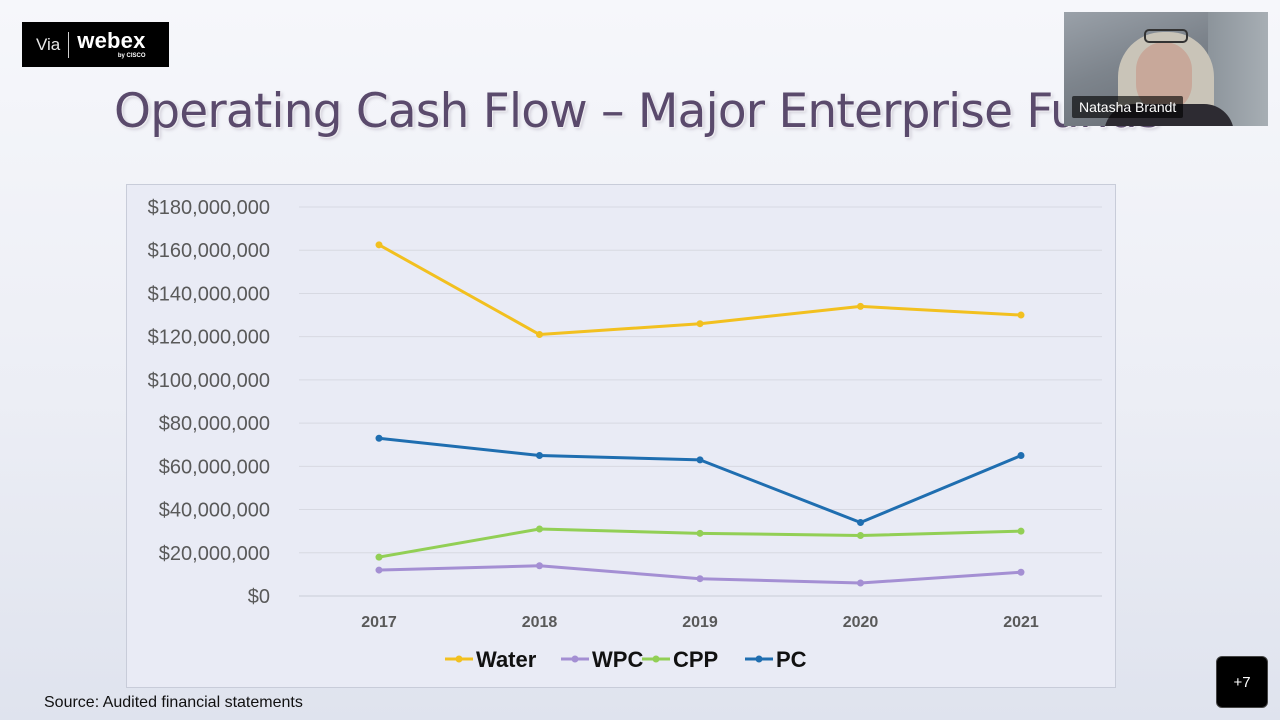 Image resolution: width=1280 pixels, height=720 pixels. What do you see at coordinates (214, 467) in the screenshot?
I see `y-tick-label: $60,000,000` at bounding box center [214, 467].